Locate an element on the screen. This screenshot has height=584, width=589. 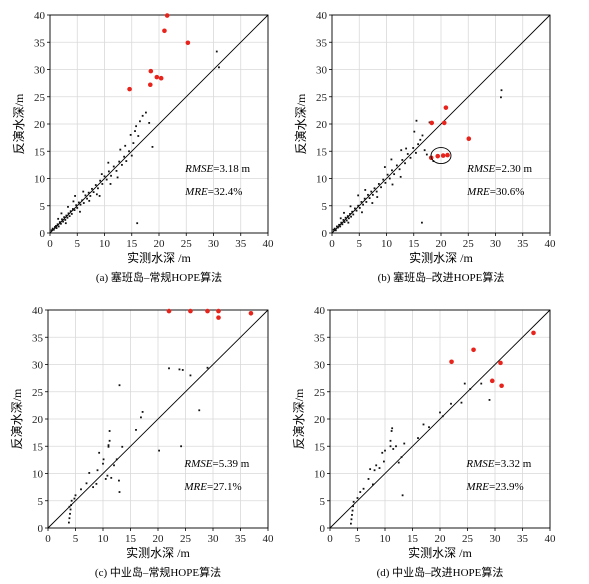
x-tick-label: 5 is located at coordinates (78, 244).